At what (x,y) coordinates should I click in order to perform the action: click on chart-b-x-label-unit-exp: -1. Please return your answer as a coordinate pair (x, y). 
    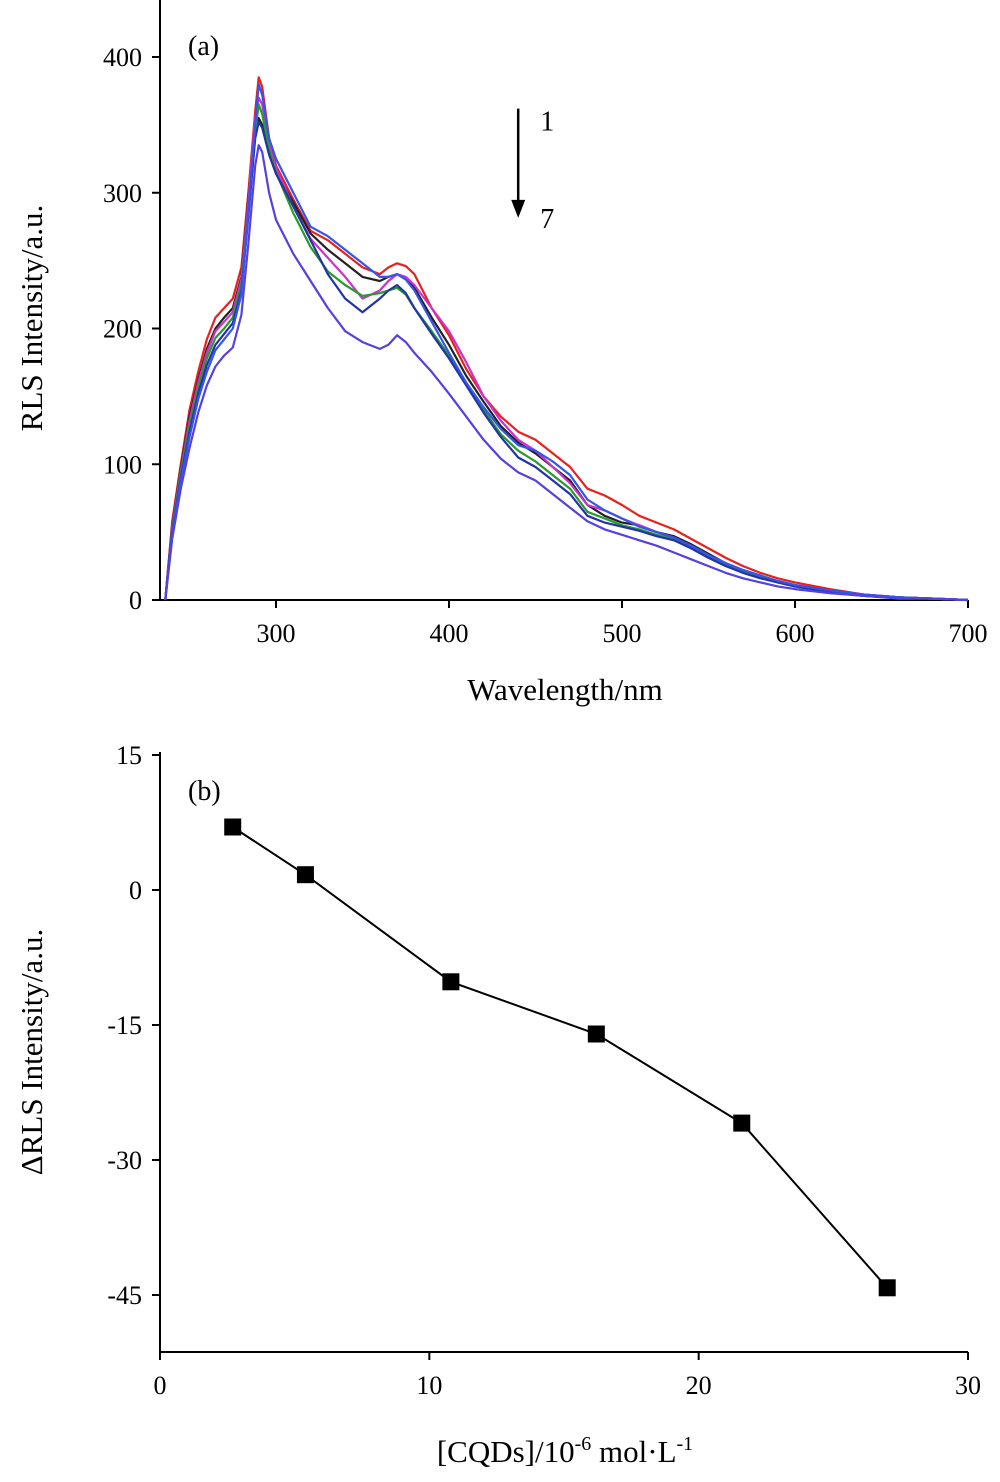
    Looking at the image, I should click on (685, 1444).